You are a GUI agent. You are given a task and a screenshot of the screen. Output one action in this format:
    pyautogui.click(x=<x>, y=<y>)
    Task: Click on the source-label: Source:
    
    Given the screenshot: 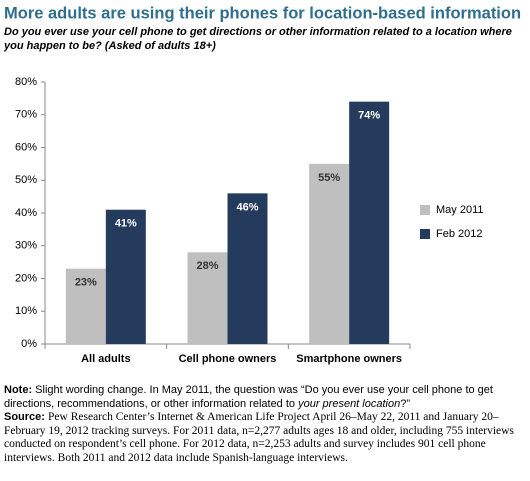 What is the action you would take?
    pyautogui.click(x=24, y=417)
    